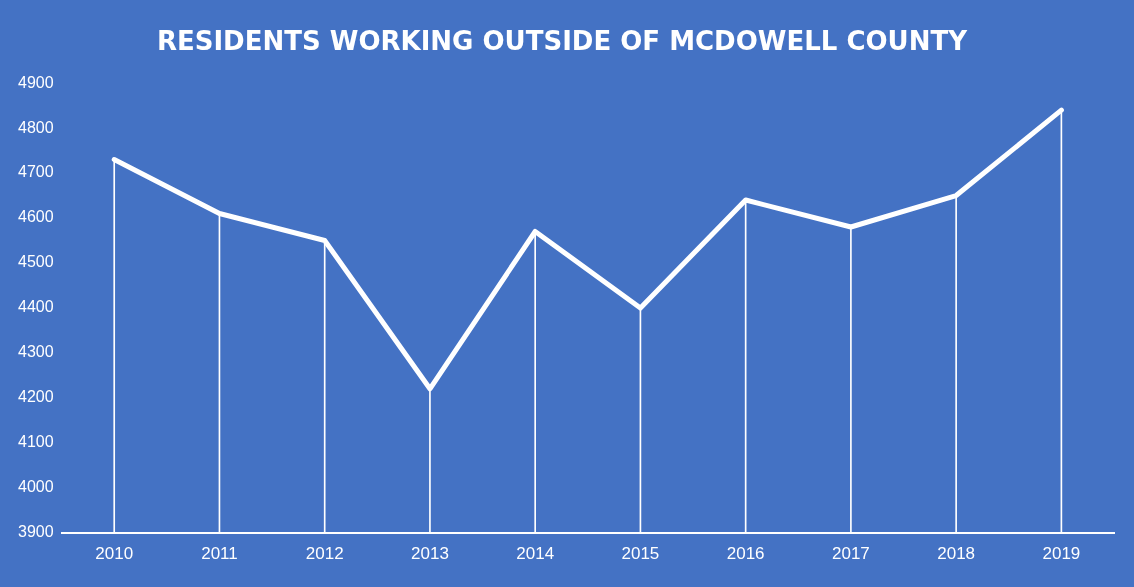 This screenshot has width=1134, height=587. Describe the element at coordinates (562, 41) in the screenshot. I see `chart-title: RESIDENTS WORKING OUTSIDE OF MCDOWELL COUNTY` at that location.